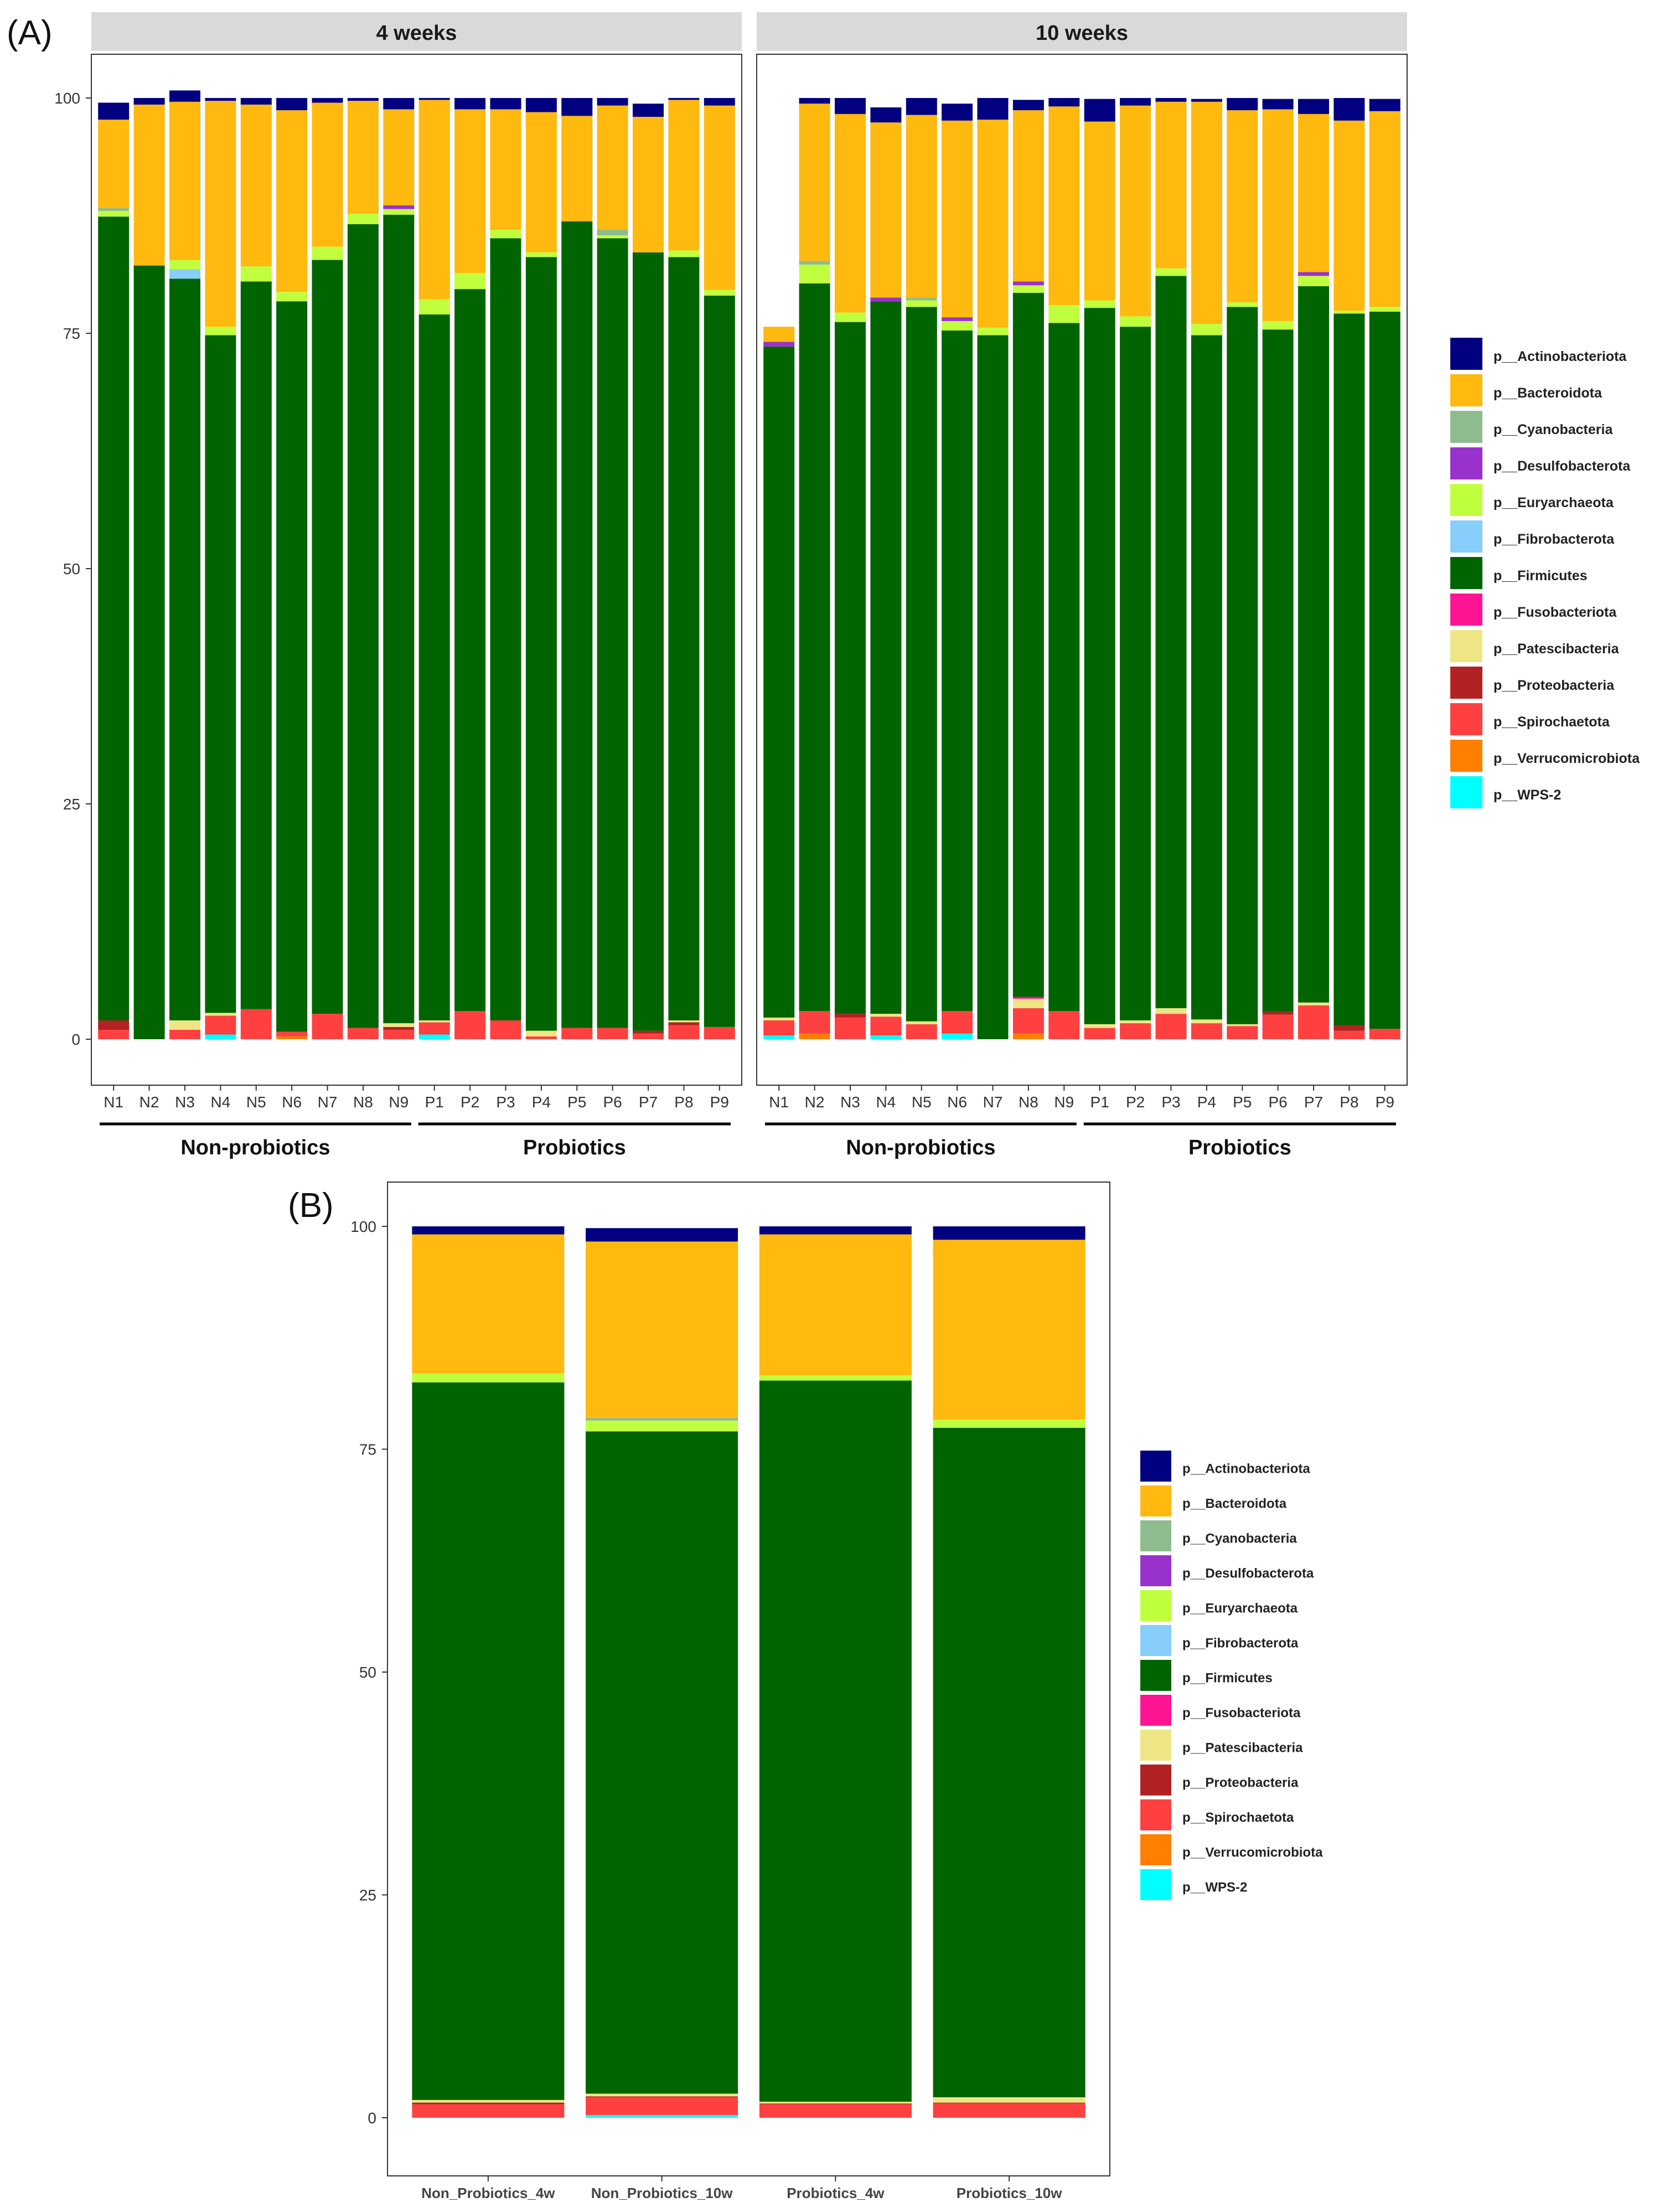 The height and width of the screenshot is (2208, 1680). Describe the element at coordinates (1206, 101) in the screenshot. I see `panel-a-1-bar-P4-Actinobacteriota` at that location.